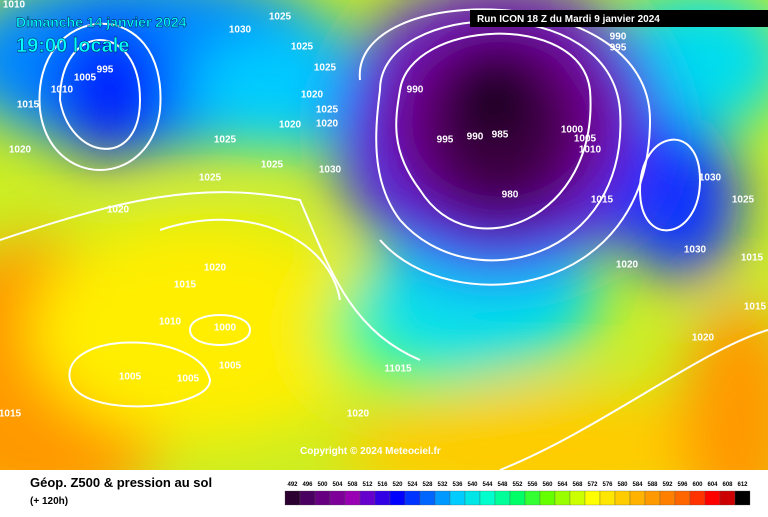 The width and height of the screenshot is (768, 517). What do you see at coordinates (562, 485) in the screenshot?
I see `colorbar-tick-label: 564` at bounding box center [562, 485].